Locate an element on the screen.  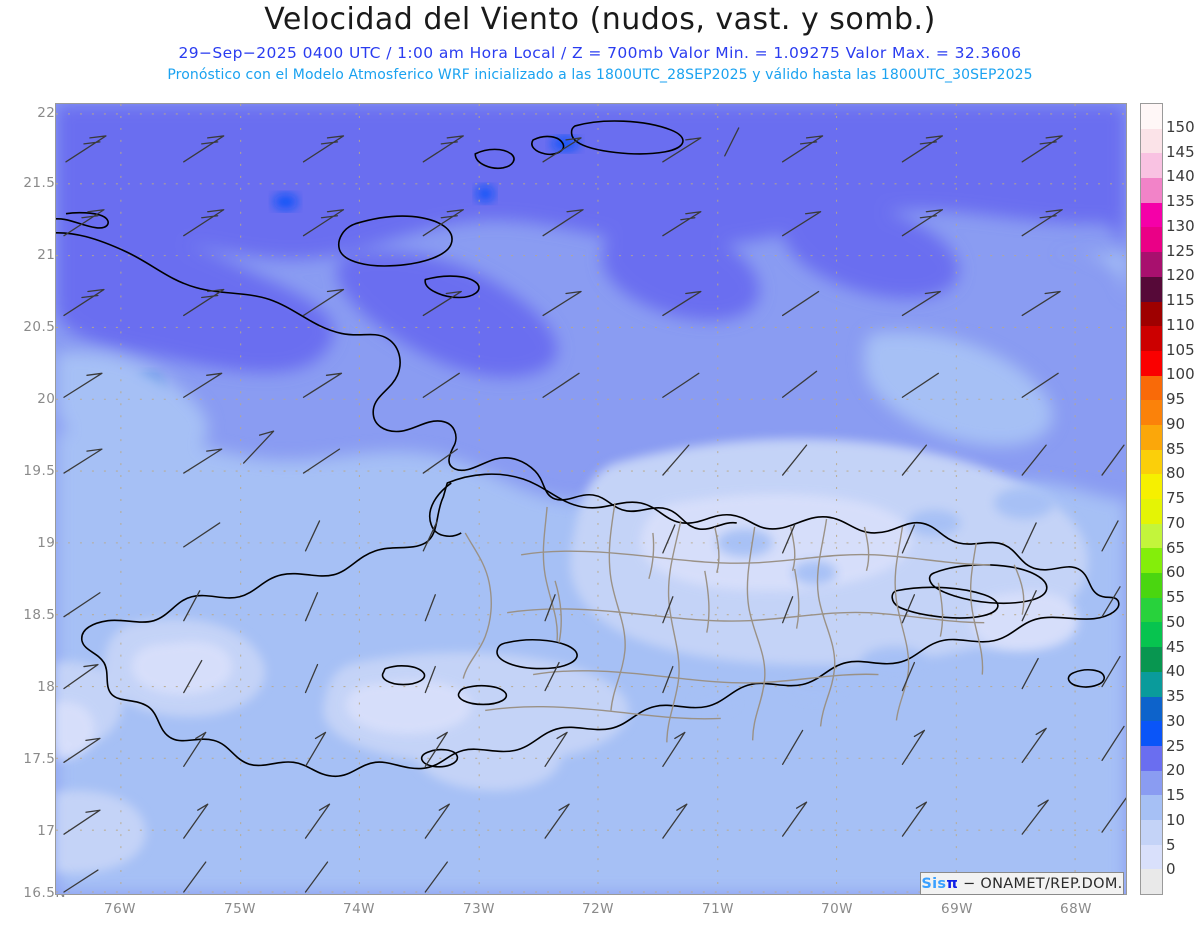
colorbar-tick-label: 75 is located at coordinates (1176, 498).